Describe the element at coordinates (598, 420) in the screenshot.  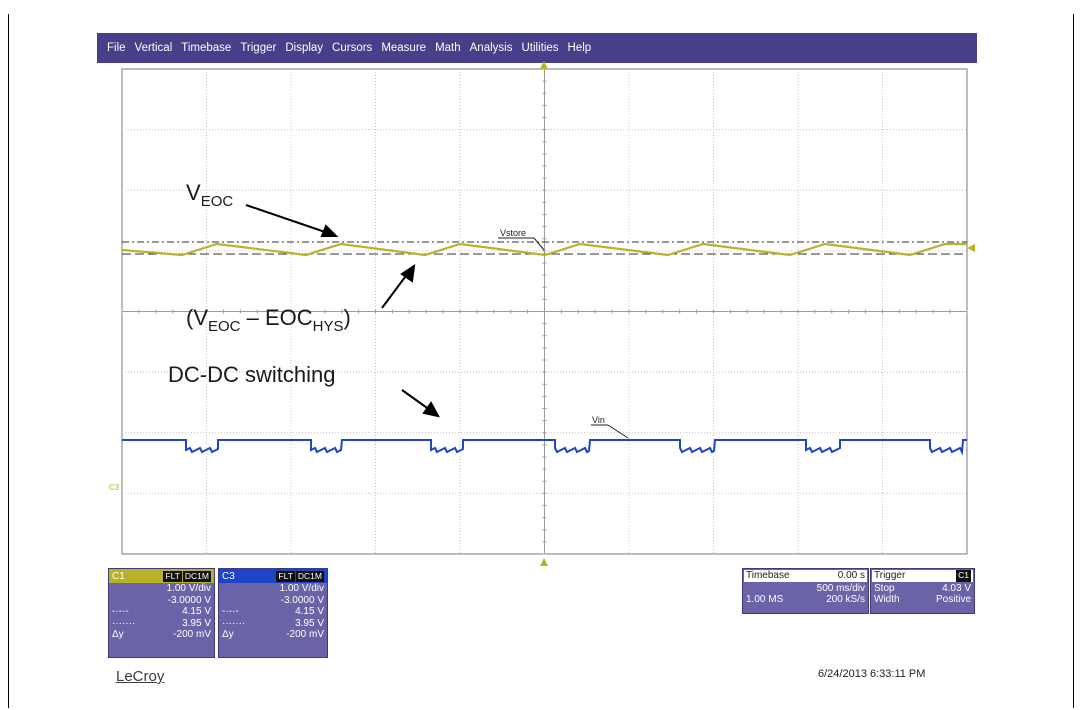
I see `vin-label: Vin` at that location.